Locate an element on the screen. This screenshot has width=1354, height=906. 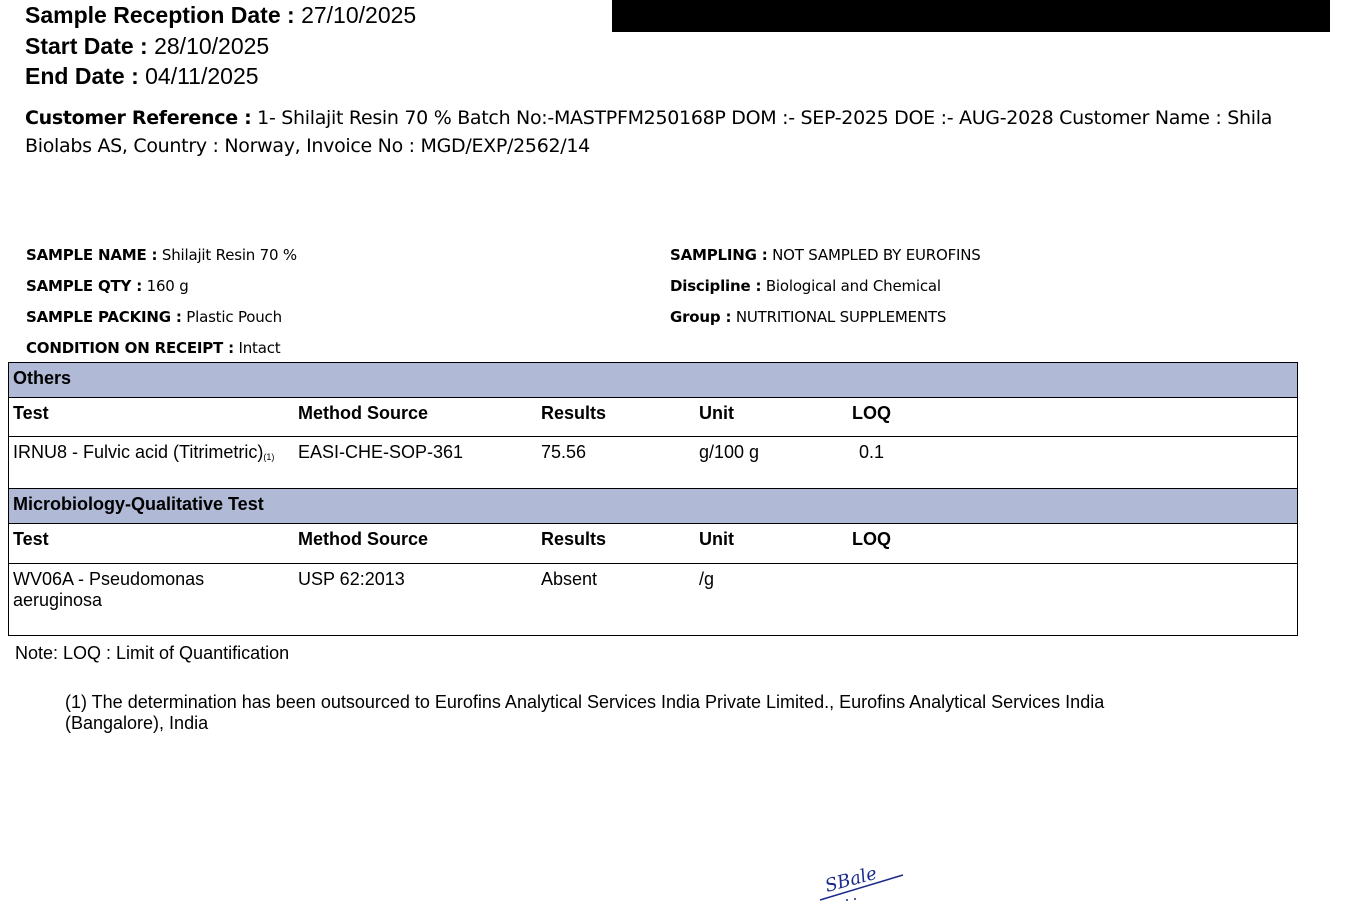
cell-method: EASI-CHE-SOP-361 is located at coordinates (381, 452).